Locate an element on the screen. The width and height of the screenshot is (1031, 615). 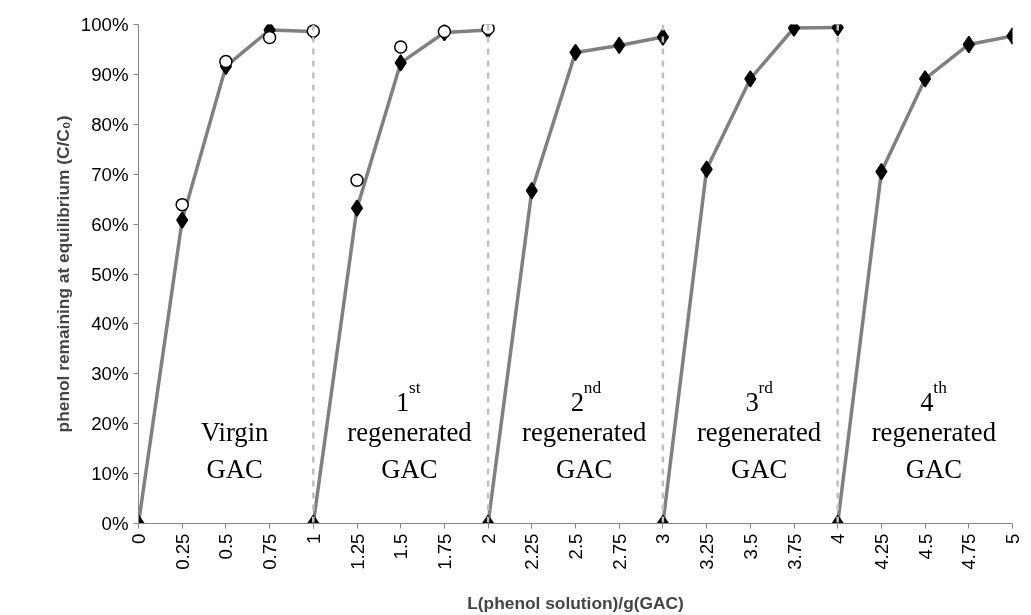
x-tick-label: 5 is located at coordinates (1012, 538).